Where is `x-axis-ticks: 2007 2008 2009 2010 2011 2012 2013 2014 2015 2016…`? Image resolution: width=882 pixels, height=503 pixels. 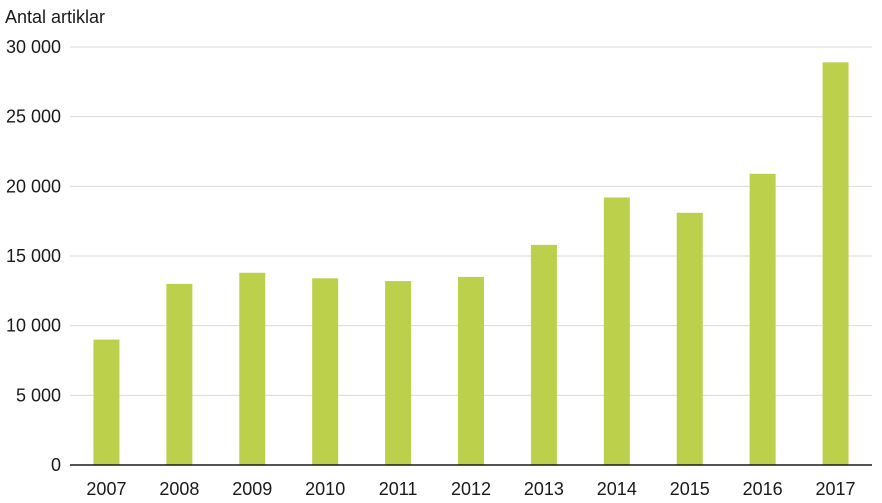
x-axis-ticks: 2007 2008 2009 2010 2011 2012 2013 2014 2015 2016… is located at coordinates (470, 489).